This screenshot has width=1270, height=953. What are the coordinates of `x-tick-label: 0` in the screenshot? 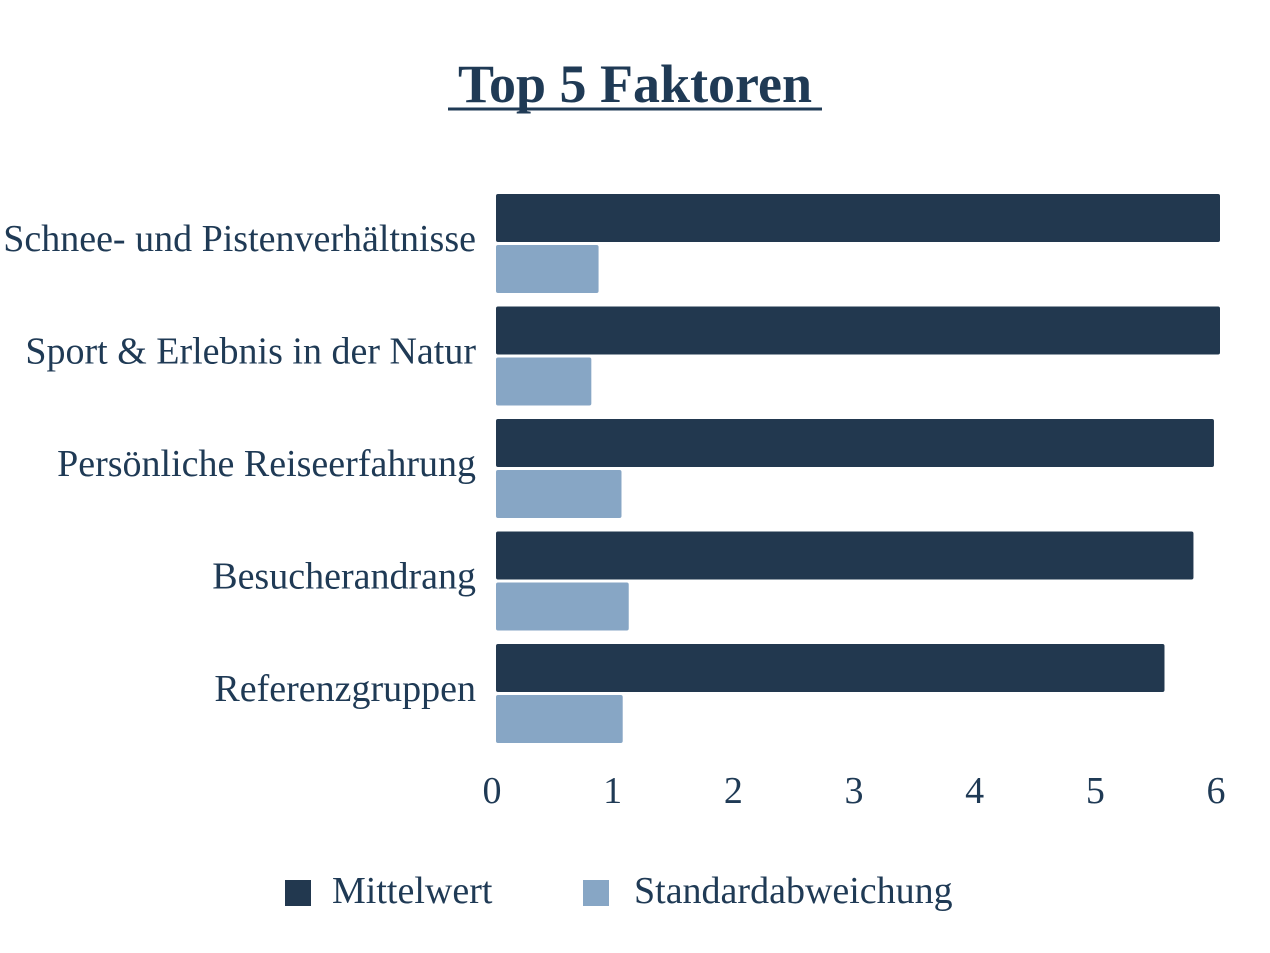 It's located at (492, 791).